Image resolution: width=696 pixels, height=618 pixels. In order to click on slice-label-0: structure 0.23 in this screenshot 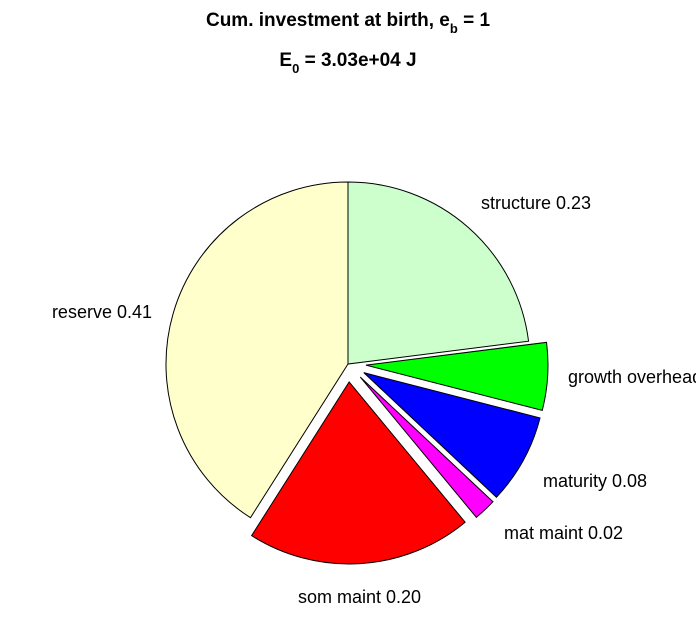, I will do `click(536, 203)`.